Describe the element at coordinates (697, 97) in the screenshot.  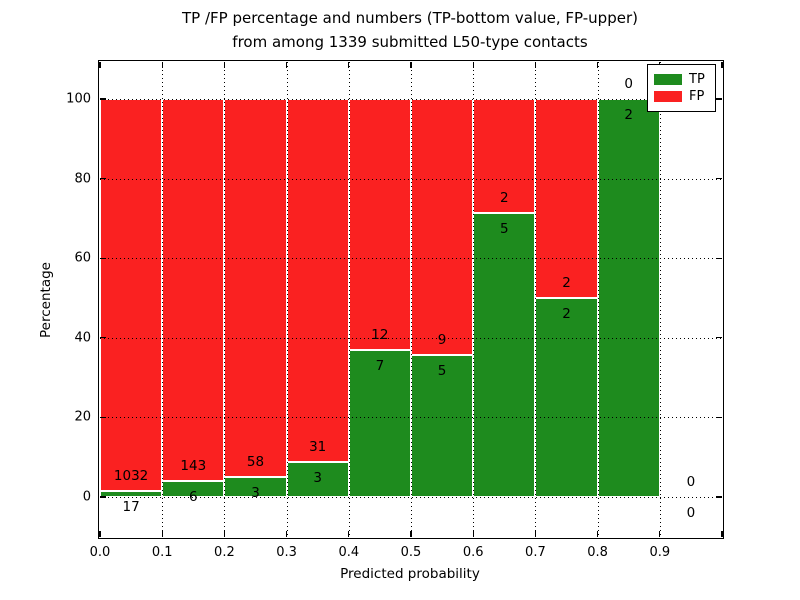
I see `legend-label-fp: FP` at that location.